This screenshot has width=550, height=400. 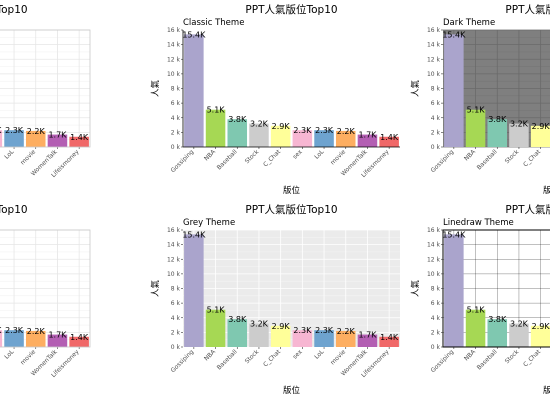 I want to click on chart-subtitle: Grey Theme, so click(x=209, y=223).